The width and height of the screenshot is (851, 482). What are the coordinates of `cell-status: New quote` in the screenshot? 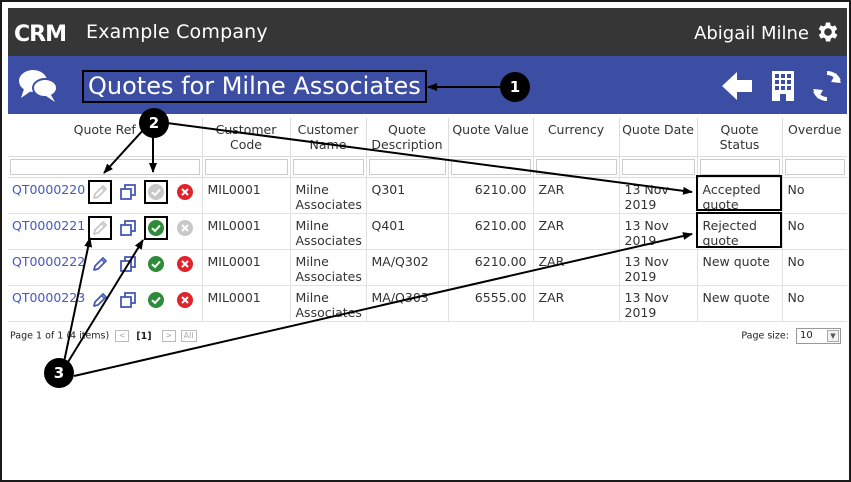 It's located at (739, 267).